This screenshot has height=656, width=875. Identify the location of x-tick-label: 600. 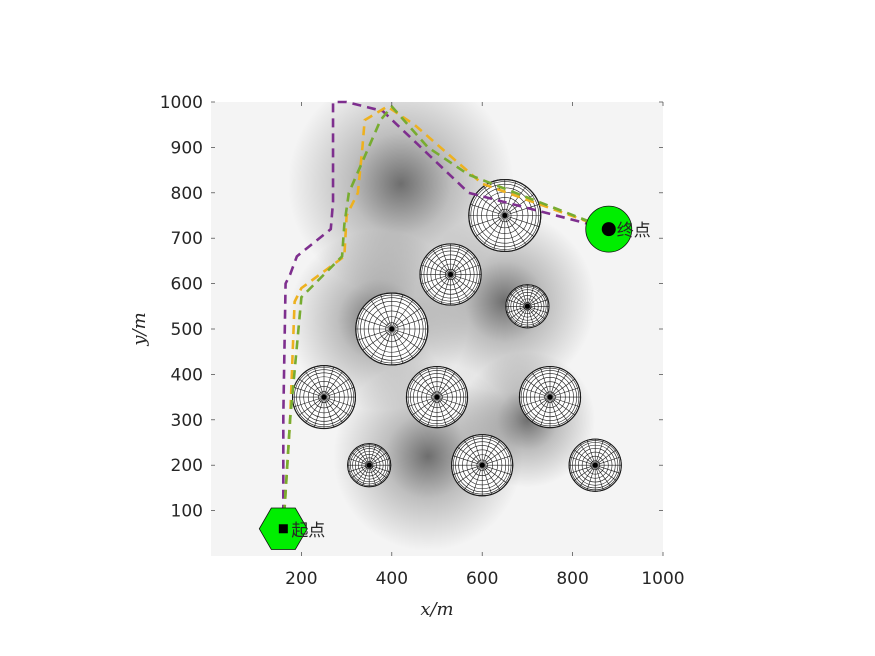
(482, 579).